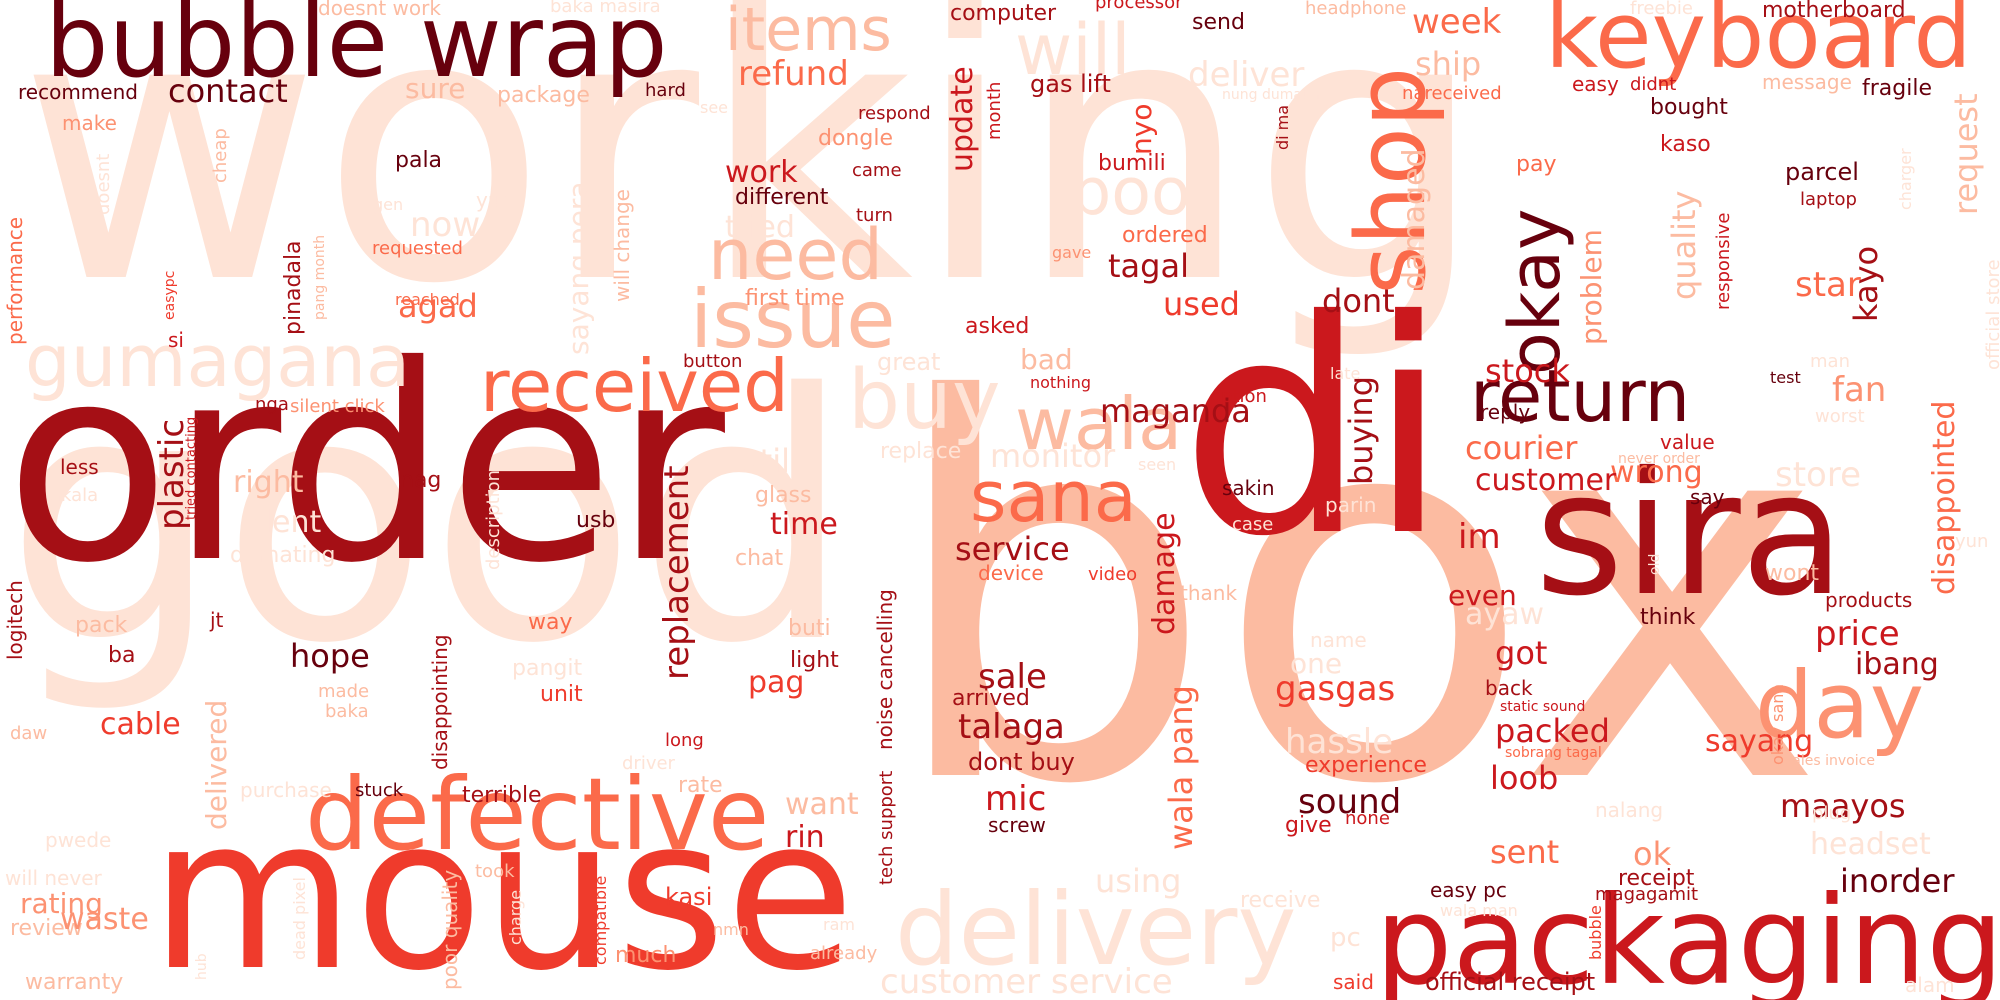 Image resolution: width=2000 pixels, height=1000 pixels. I want to click on word-video: video, so click(1113, 574).